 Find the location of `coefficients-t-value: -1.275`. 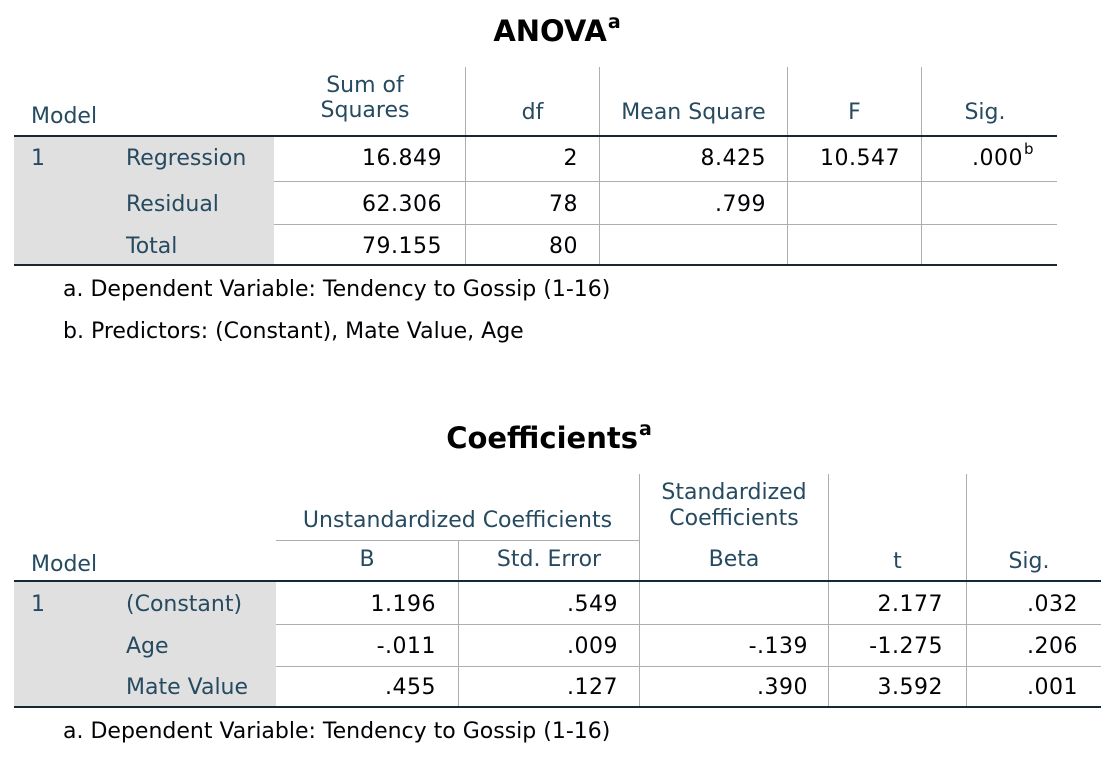

coefficients-t-value: -1.275 is located at coordinates (906, 646).